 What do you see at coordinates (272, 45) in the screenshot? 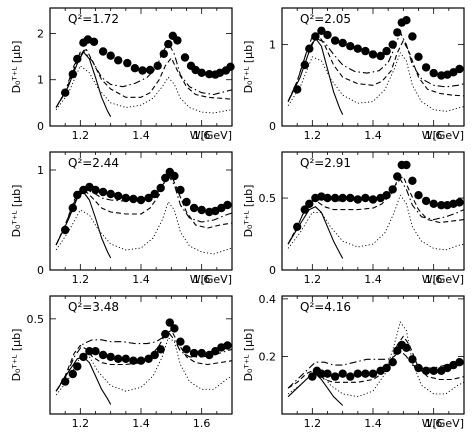
I see `y-tick-label: 1` at bounding box center [272, 45].